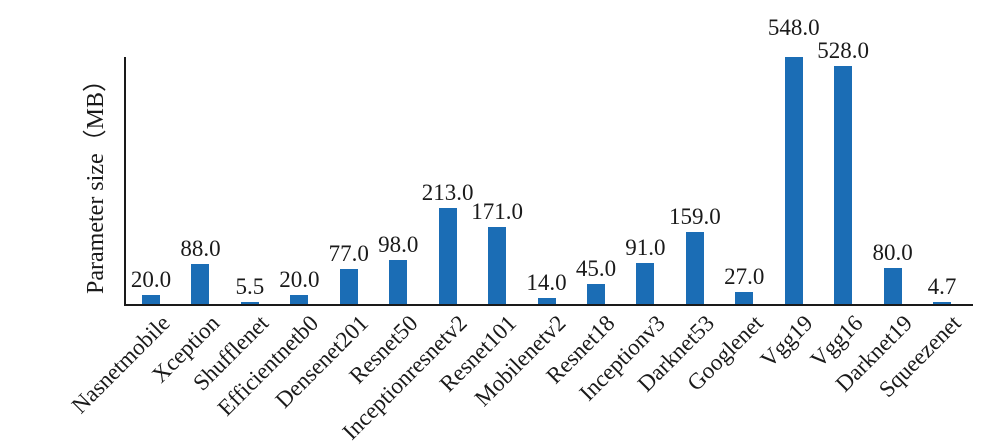 This screenshot has width=983, height=448. I want to click on bar-value-label: 5.5, so click(250, 286).